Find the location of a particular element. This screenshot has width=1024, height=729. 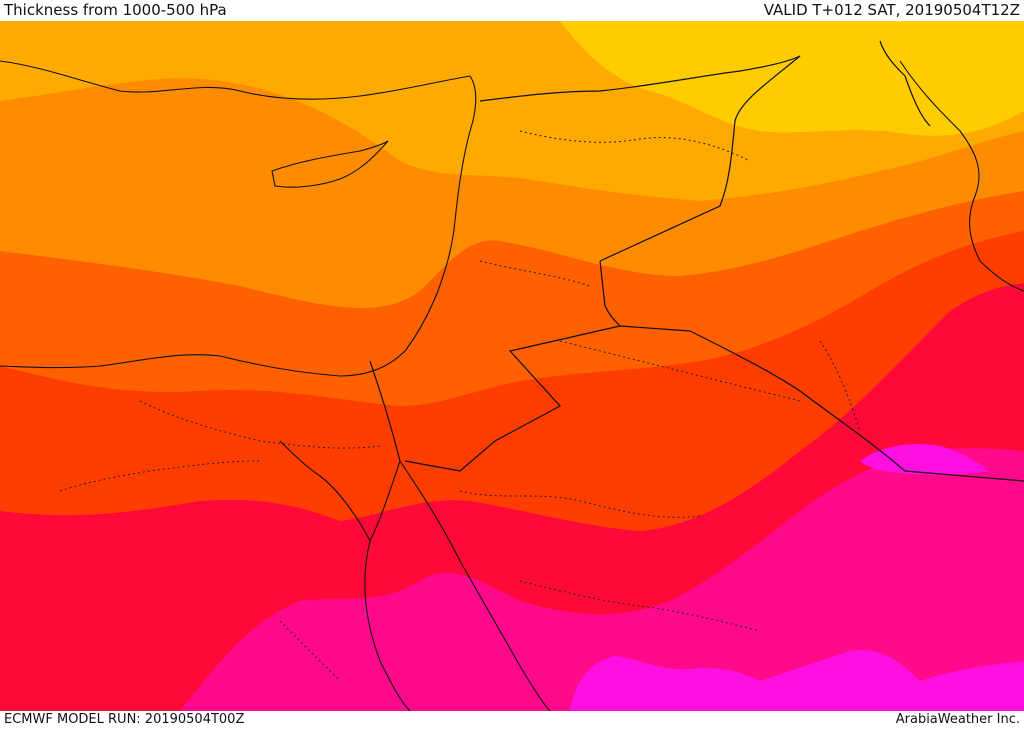

coastline-persian-gulf is located at coordinates (961, 176).